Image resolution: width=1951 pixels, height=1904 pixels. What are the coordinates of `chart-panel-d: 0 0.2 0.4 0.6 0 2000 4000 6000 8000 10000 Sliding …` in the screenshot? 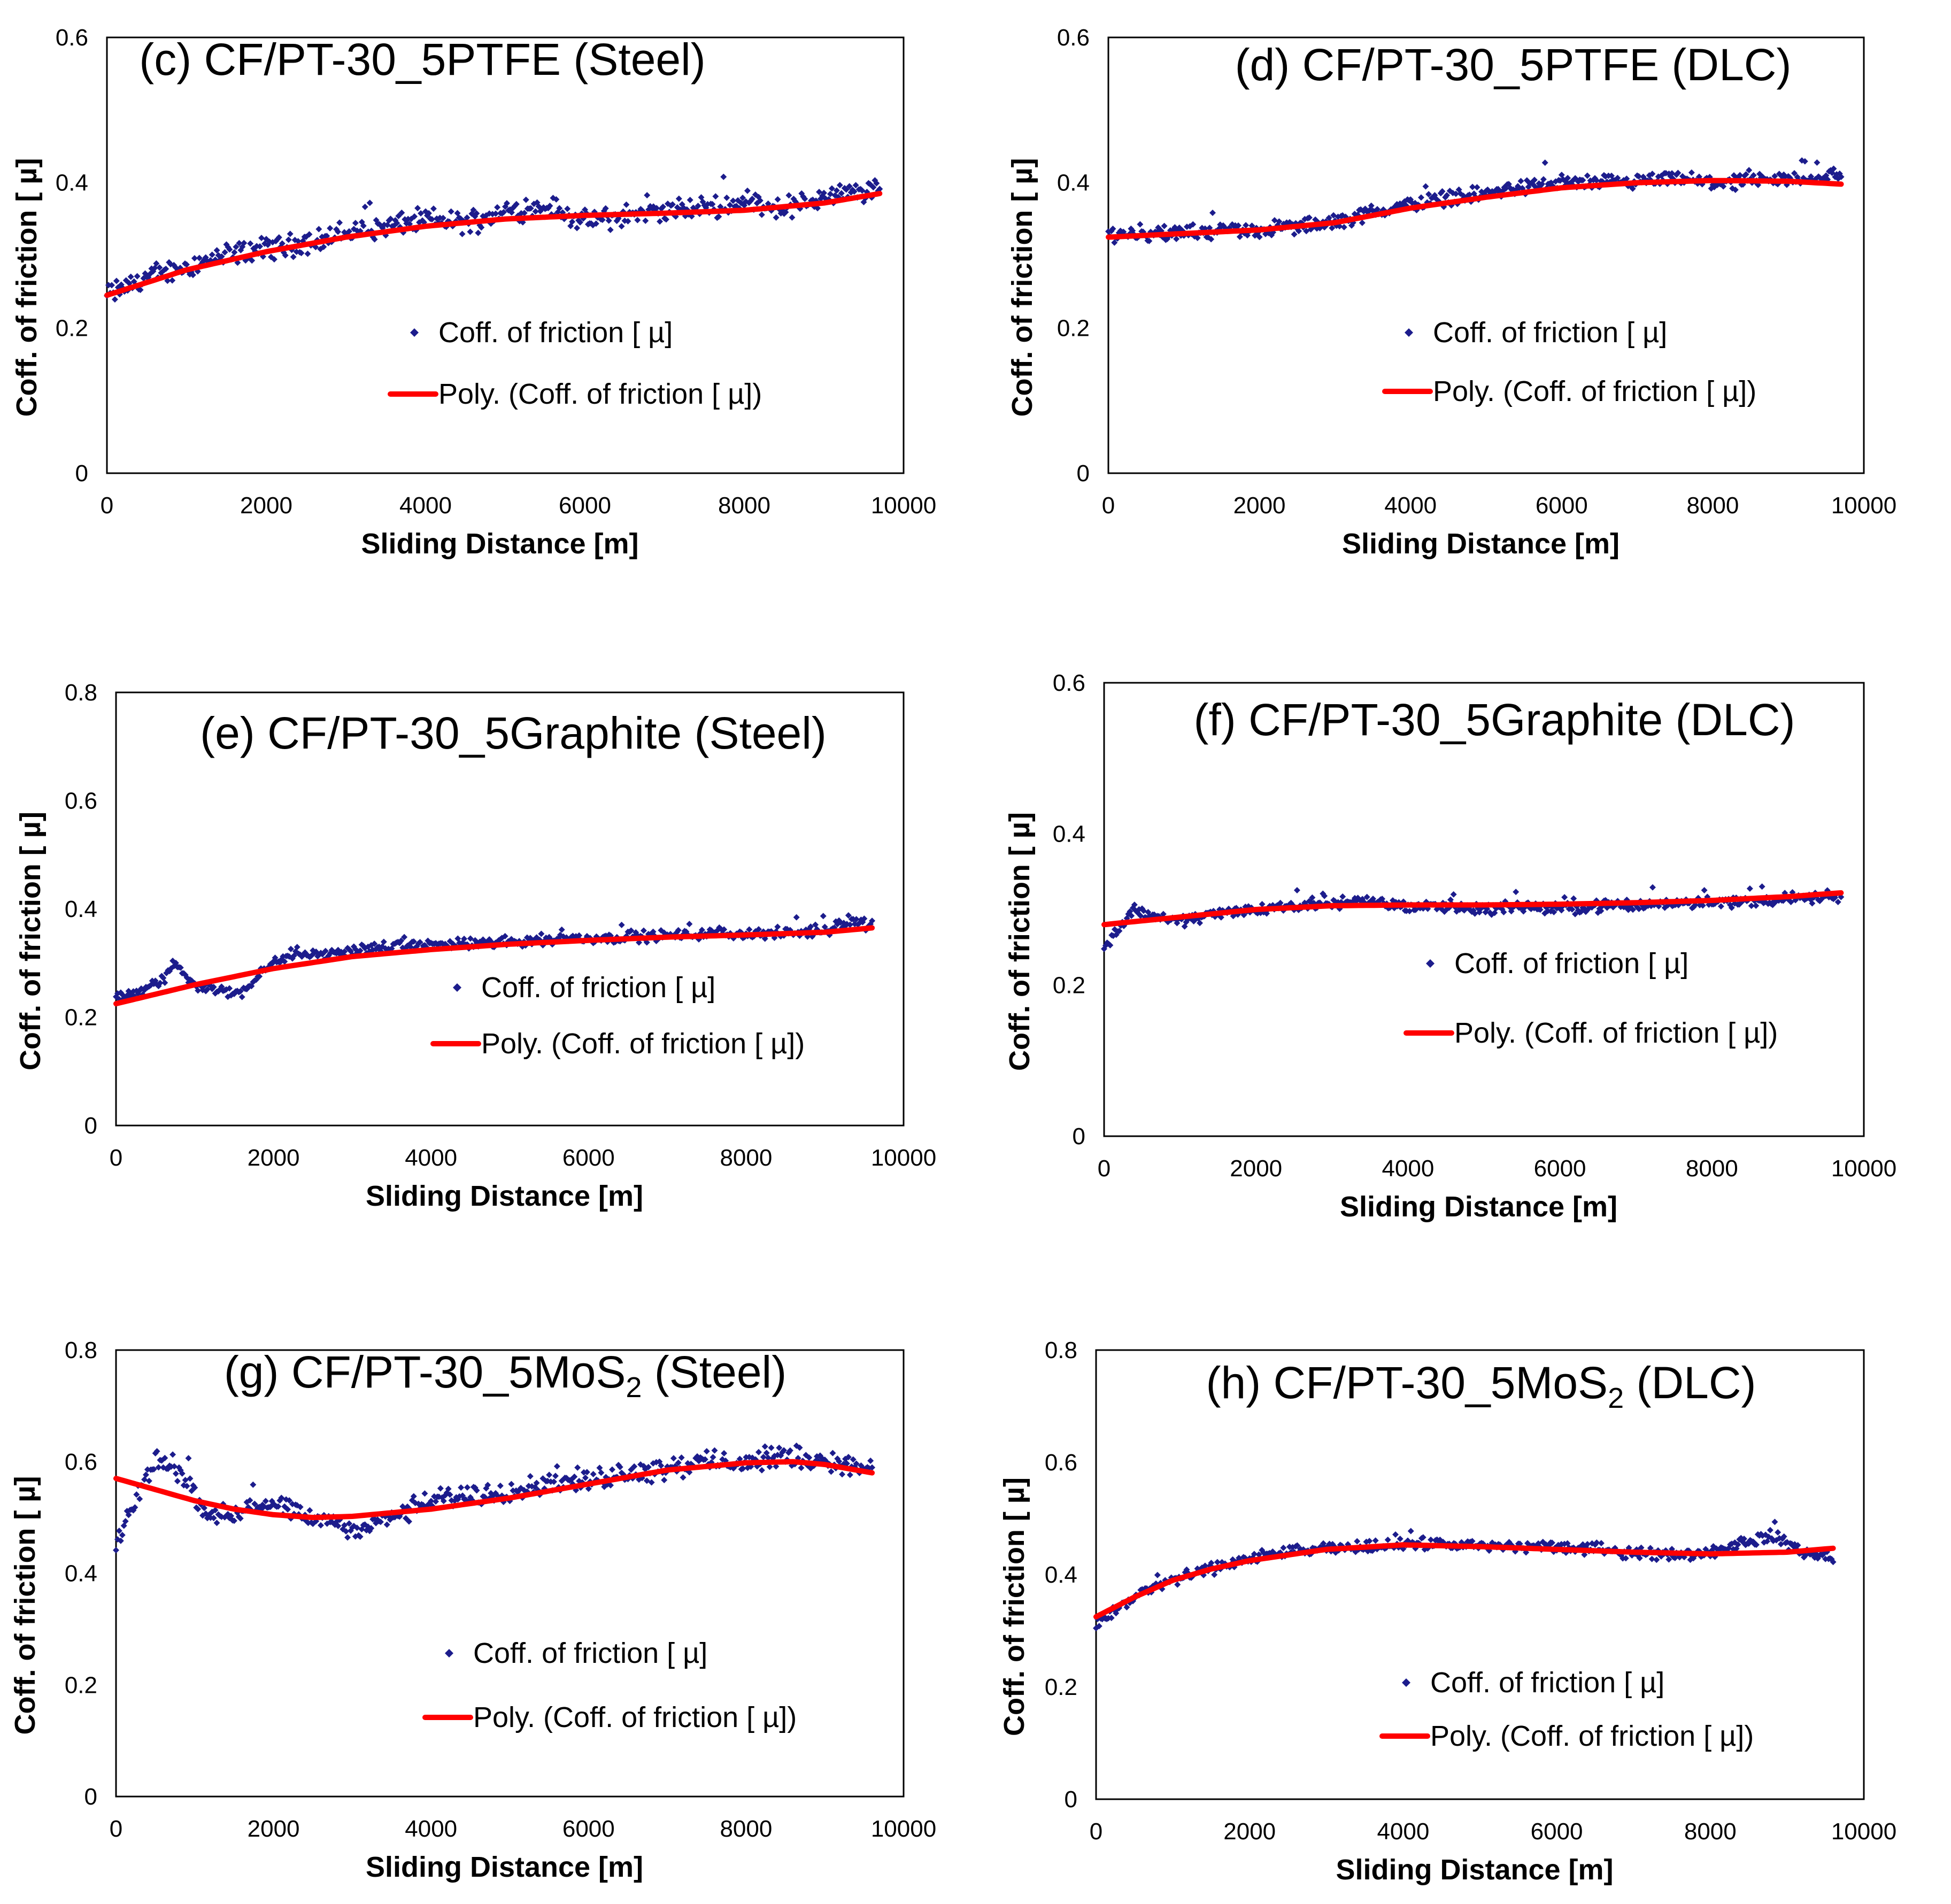 It's located at (1451, 292).